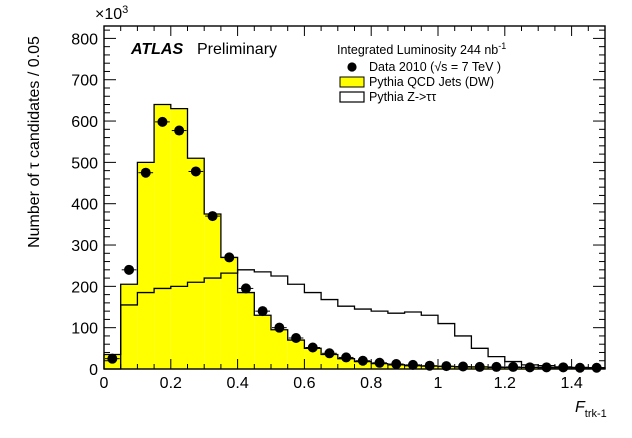 The width and height of the screenshot is (632, 438). What do you see at coordinates (84, 329) in the screenshot?
I see `y-tick-label: 100` at bounding box center [84, 329].